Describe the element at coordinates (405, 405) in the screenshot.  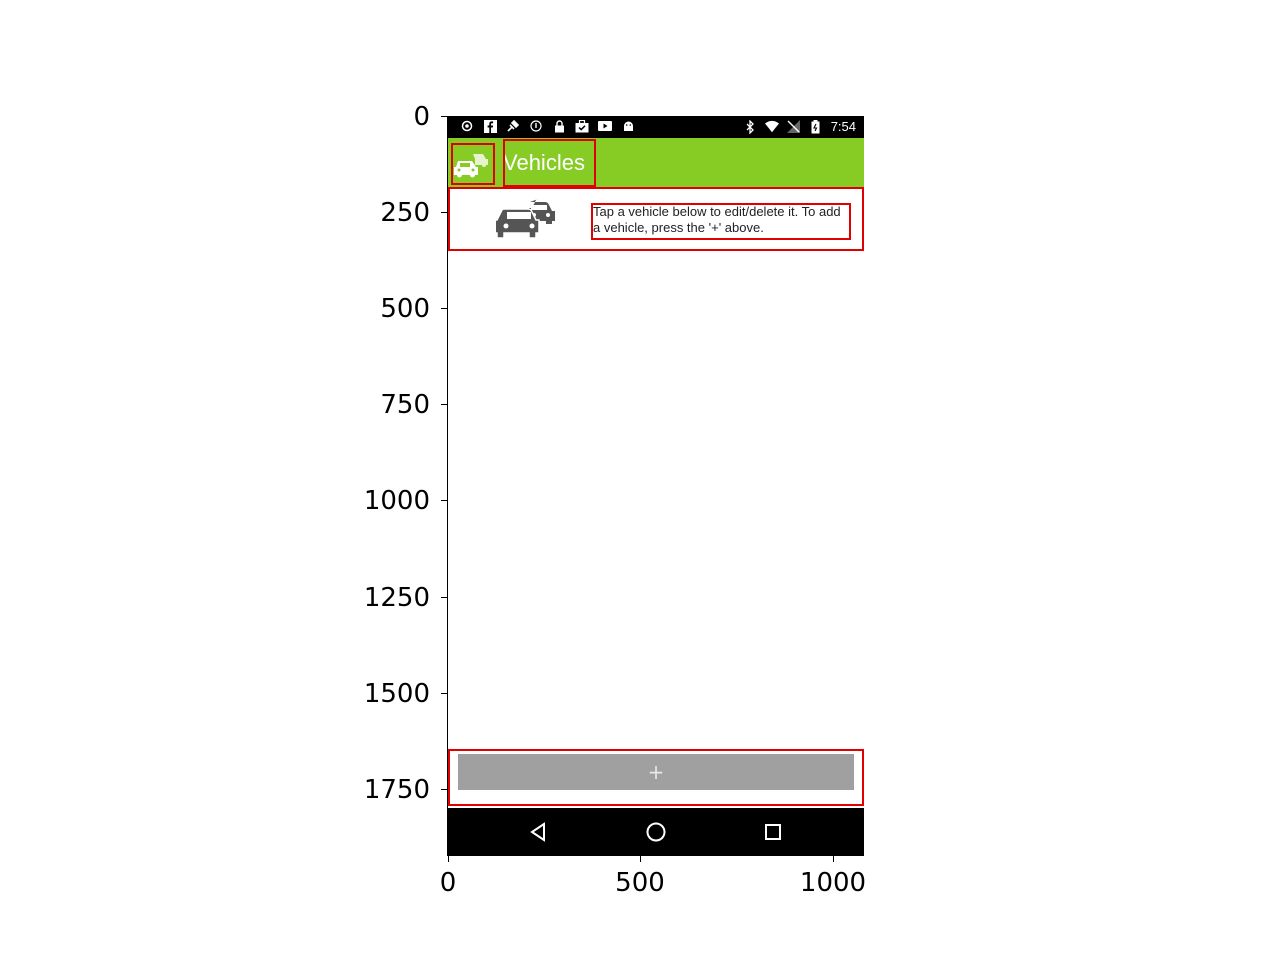
I see `y-tick-label: 750` at that location.